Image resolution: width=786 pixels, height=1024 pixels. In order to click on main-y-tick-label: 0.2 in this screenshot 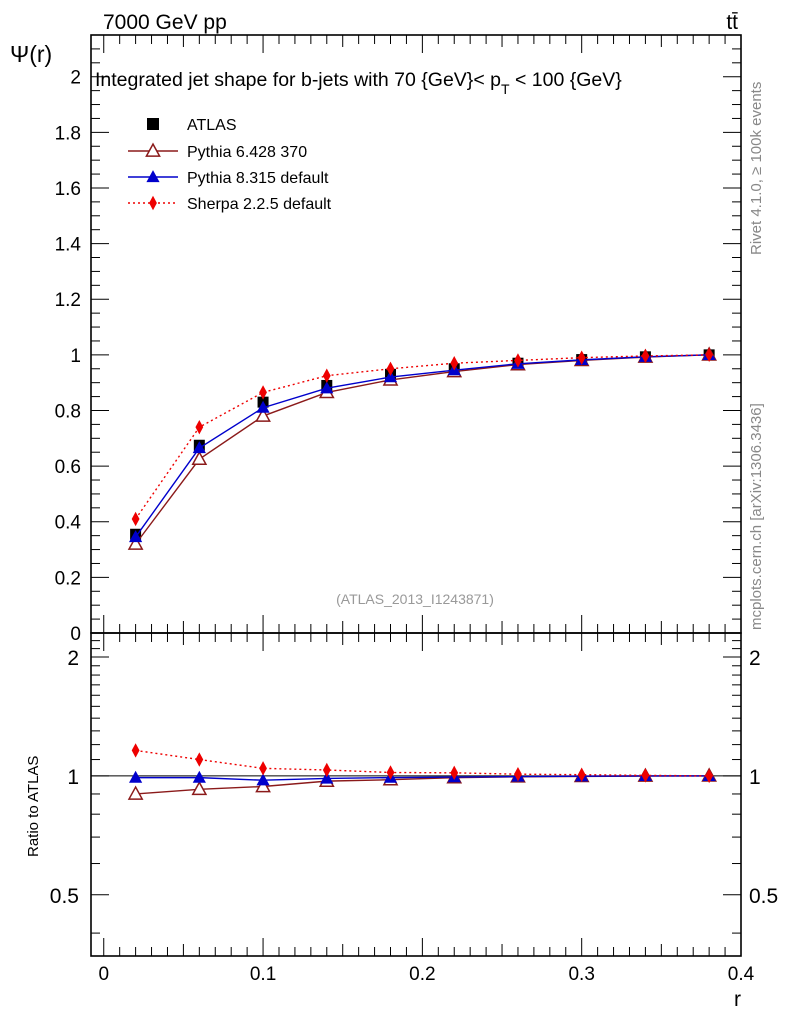, I will do `click(68, 578)`.